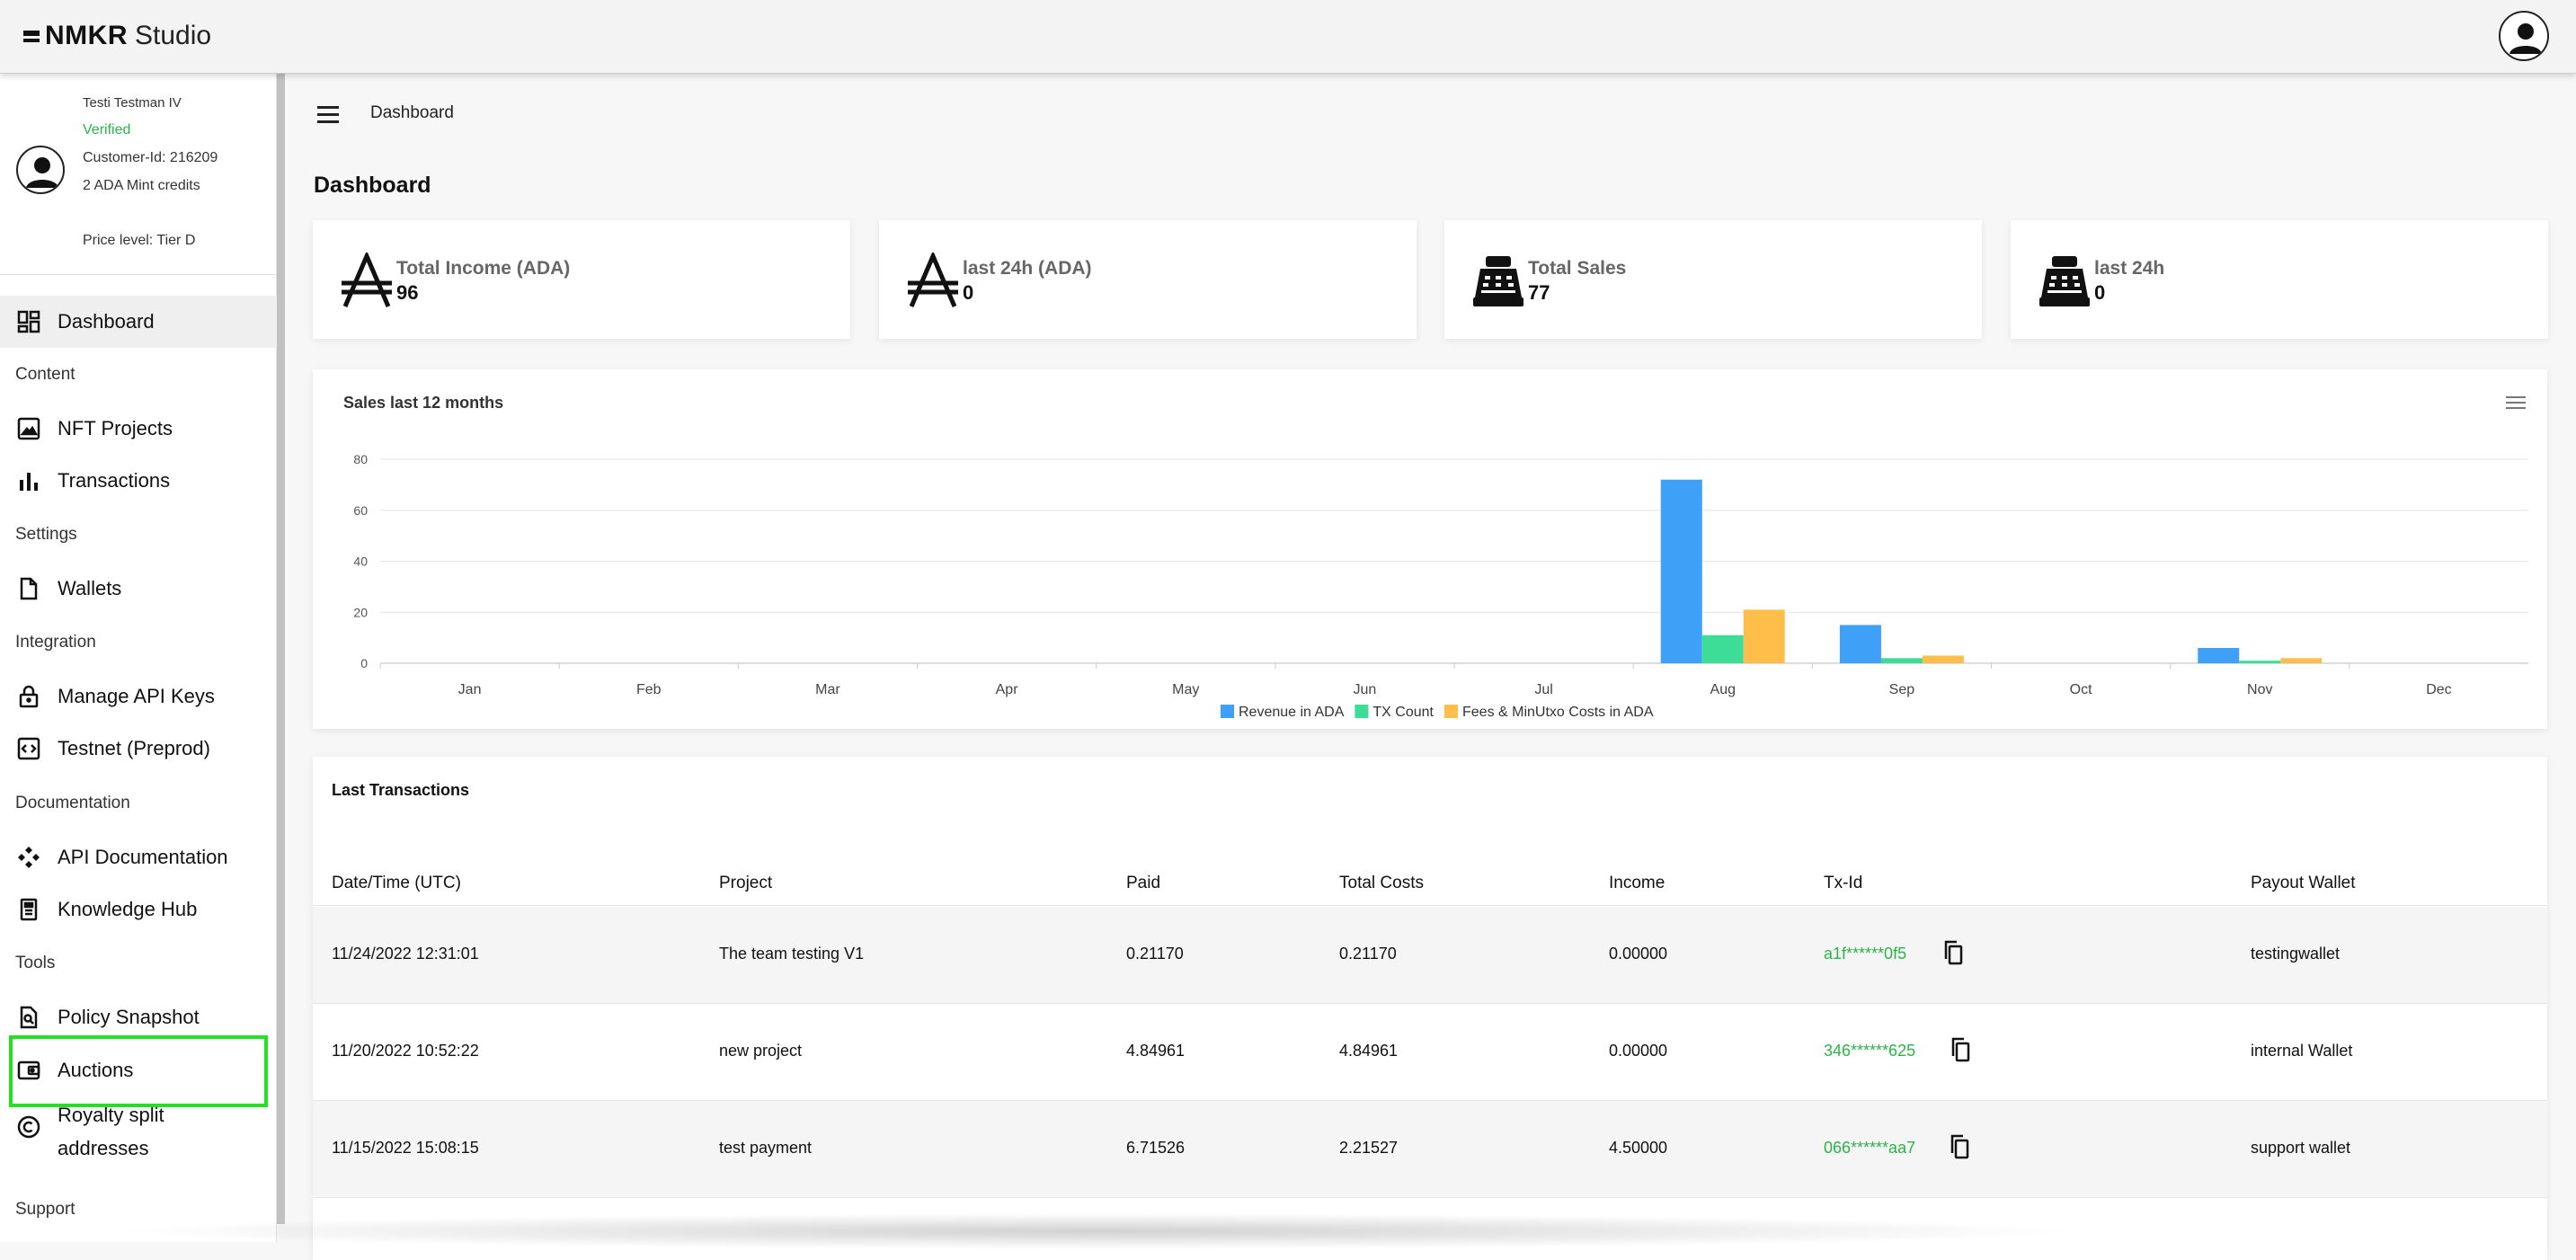 The width and height of the screenshot is (2576, 1260). I want to click on top-bar: NMKR Studio, so click(1288, 37).